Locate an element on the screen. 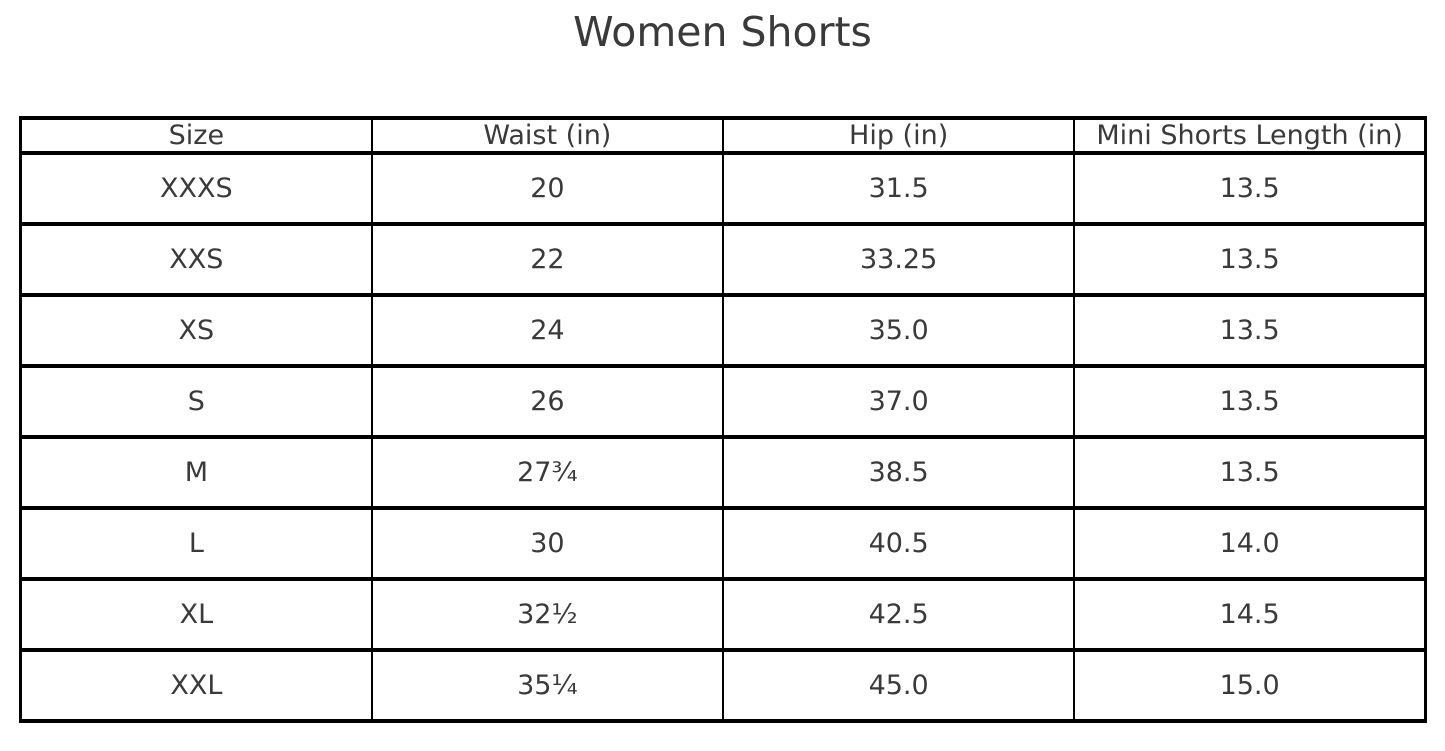 The image size is (1445, 751). table-row: XXXS 20 31.5 13.5 is located at coordinates (723, 188).